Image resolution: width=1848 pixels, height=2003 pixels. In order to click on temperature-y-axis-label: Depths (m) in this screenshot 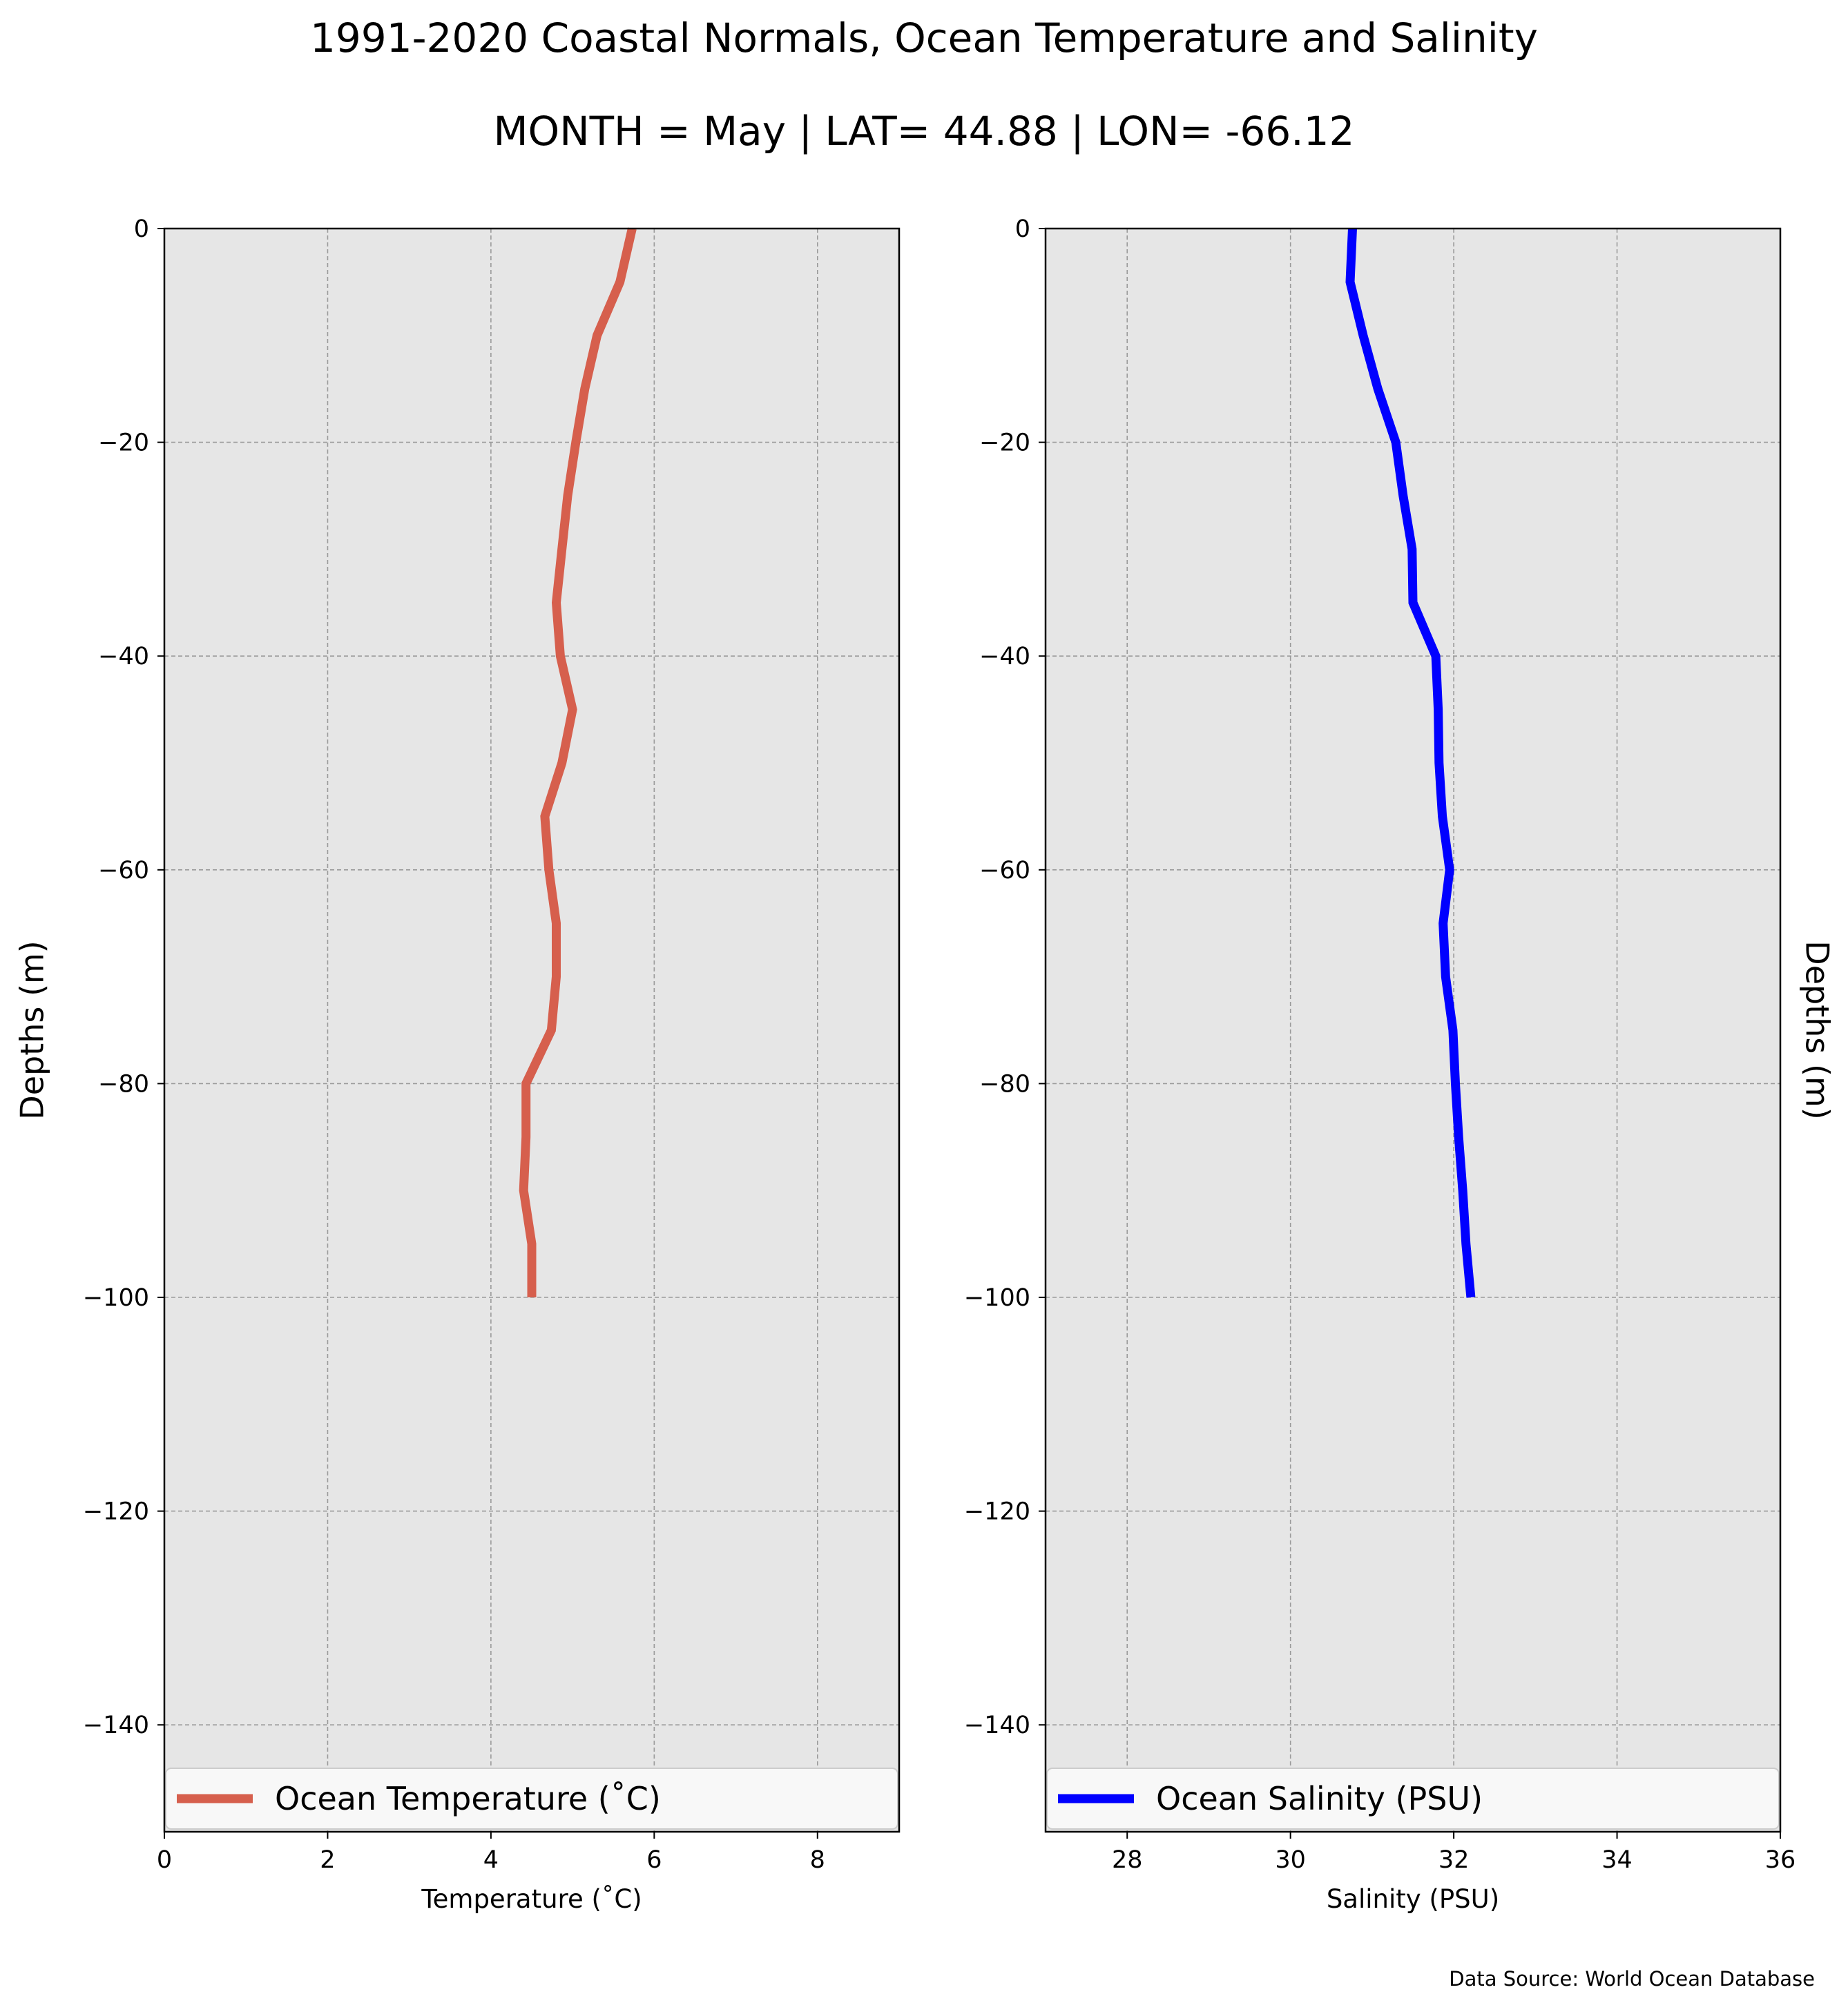, I will do `click(32, 1029)`.